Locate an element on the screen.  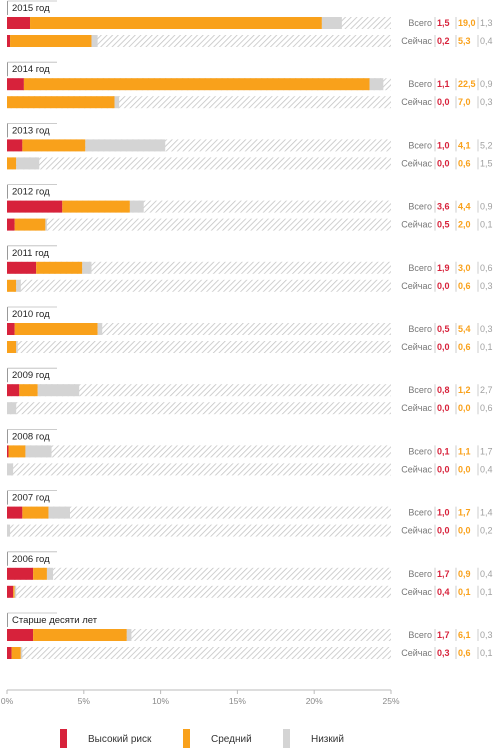
group-0: 2015 год Всего 1,5 19,0 1,3 Сейчас 0,2 5,3 0,4 is located at coordinates (250, 23).